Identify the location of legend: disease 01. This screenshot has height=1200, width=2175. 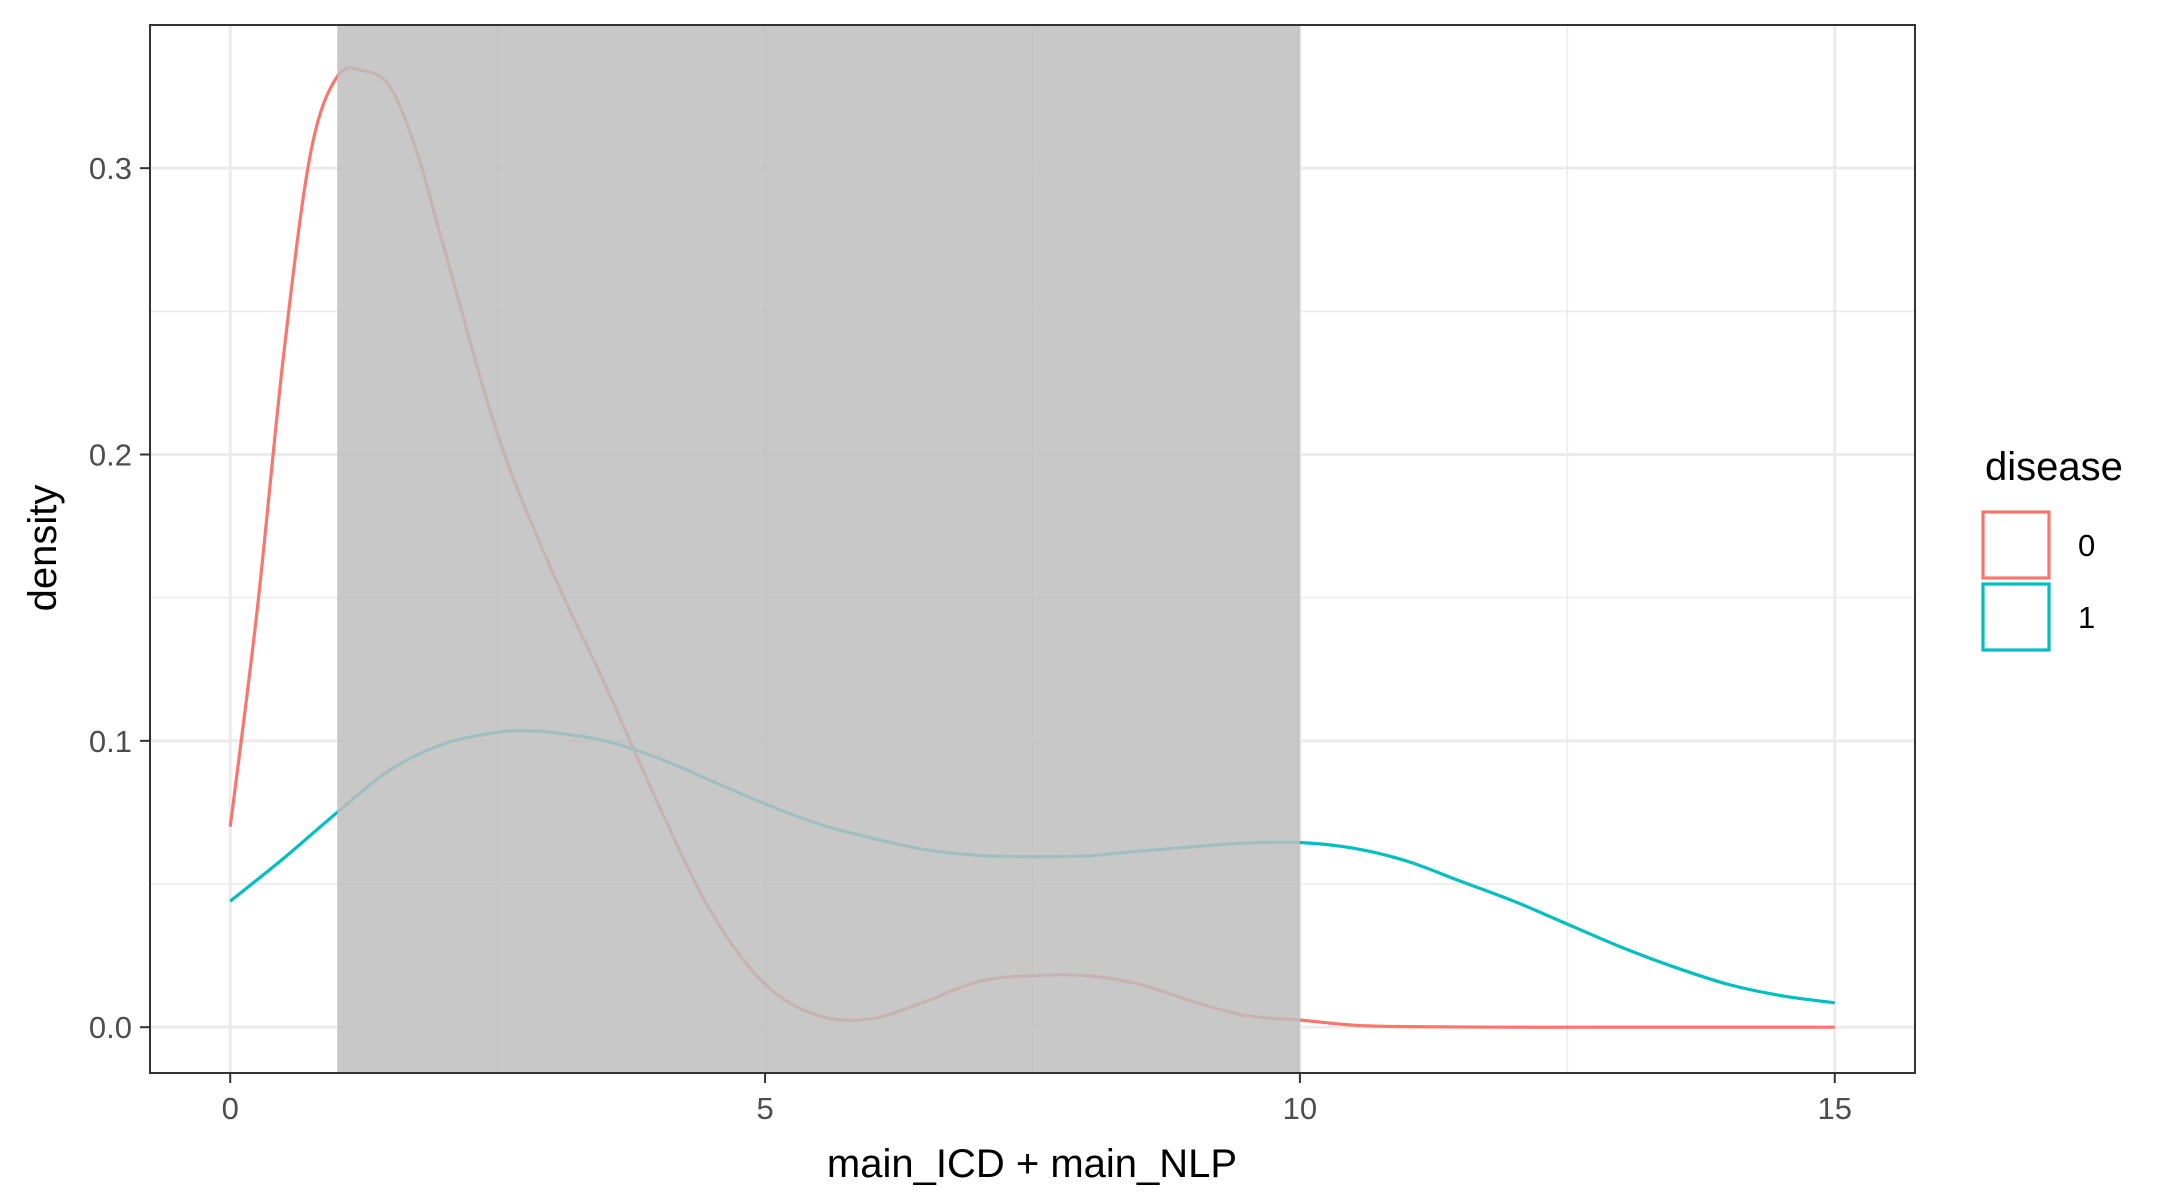
(2052, 548).